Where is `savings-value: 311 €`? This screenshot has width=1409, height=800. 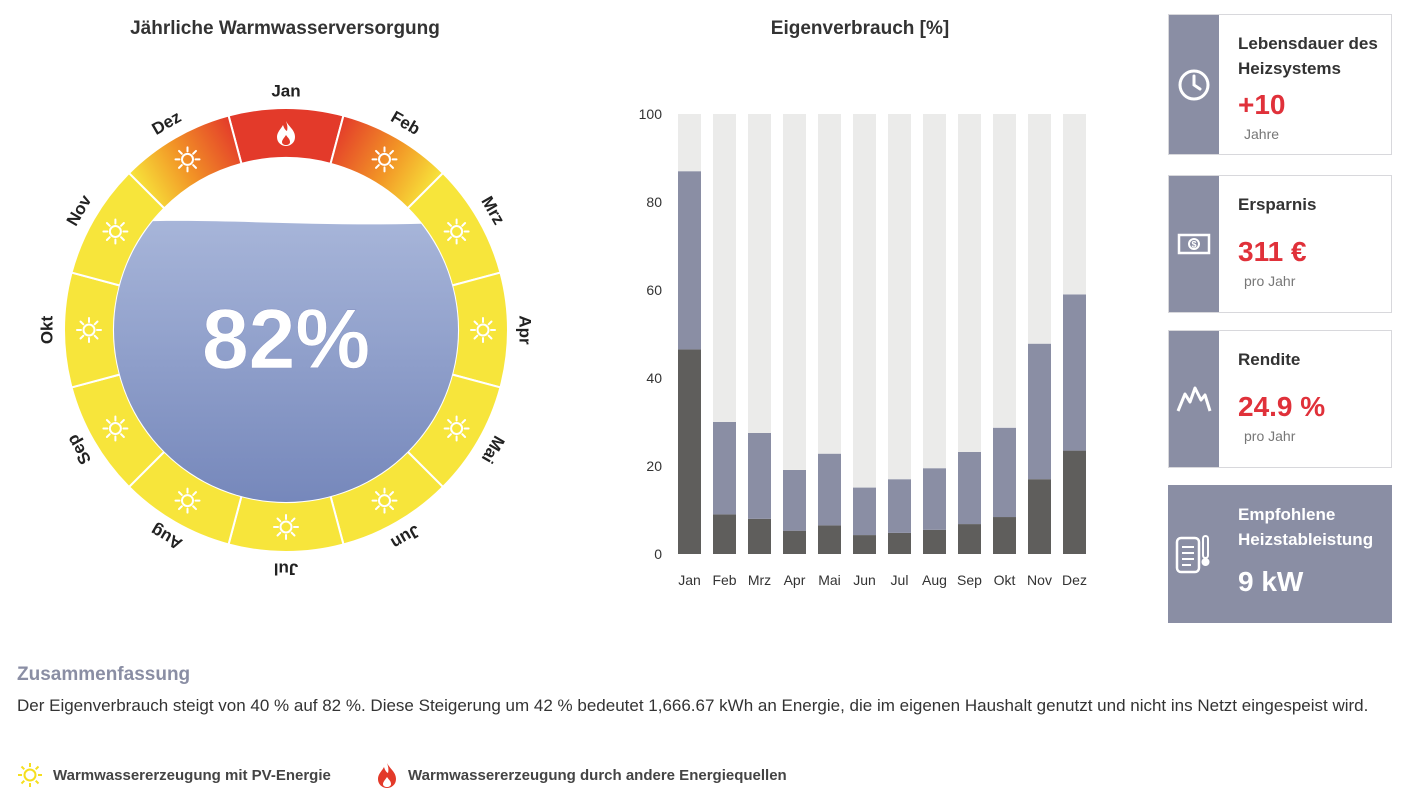
savings-value: 311 € is located at coordinates (1272, 251).